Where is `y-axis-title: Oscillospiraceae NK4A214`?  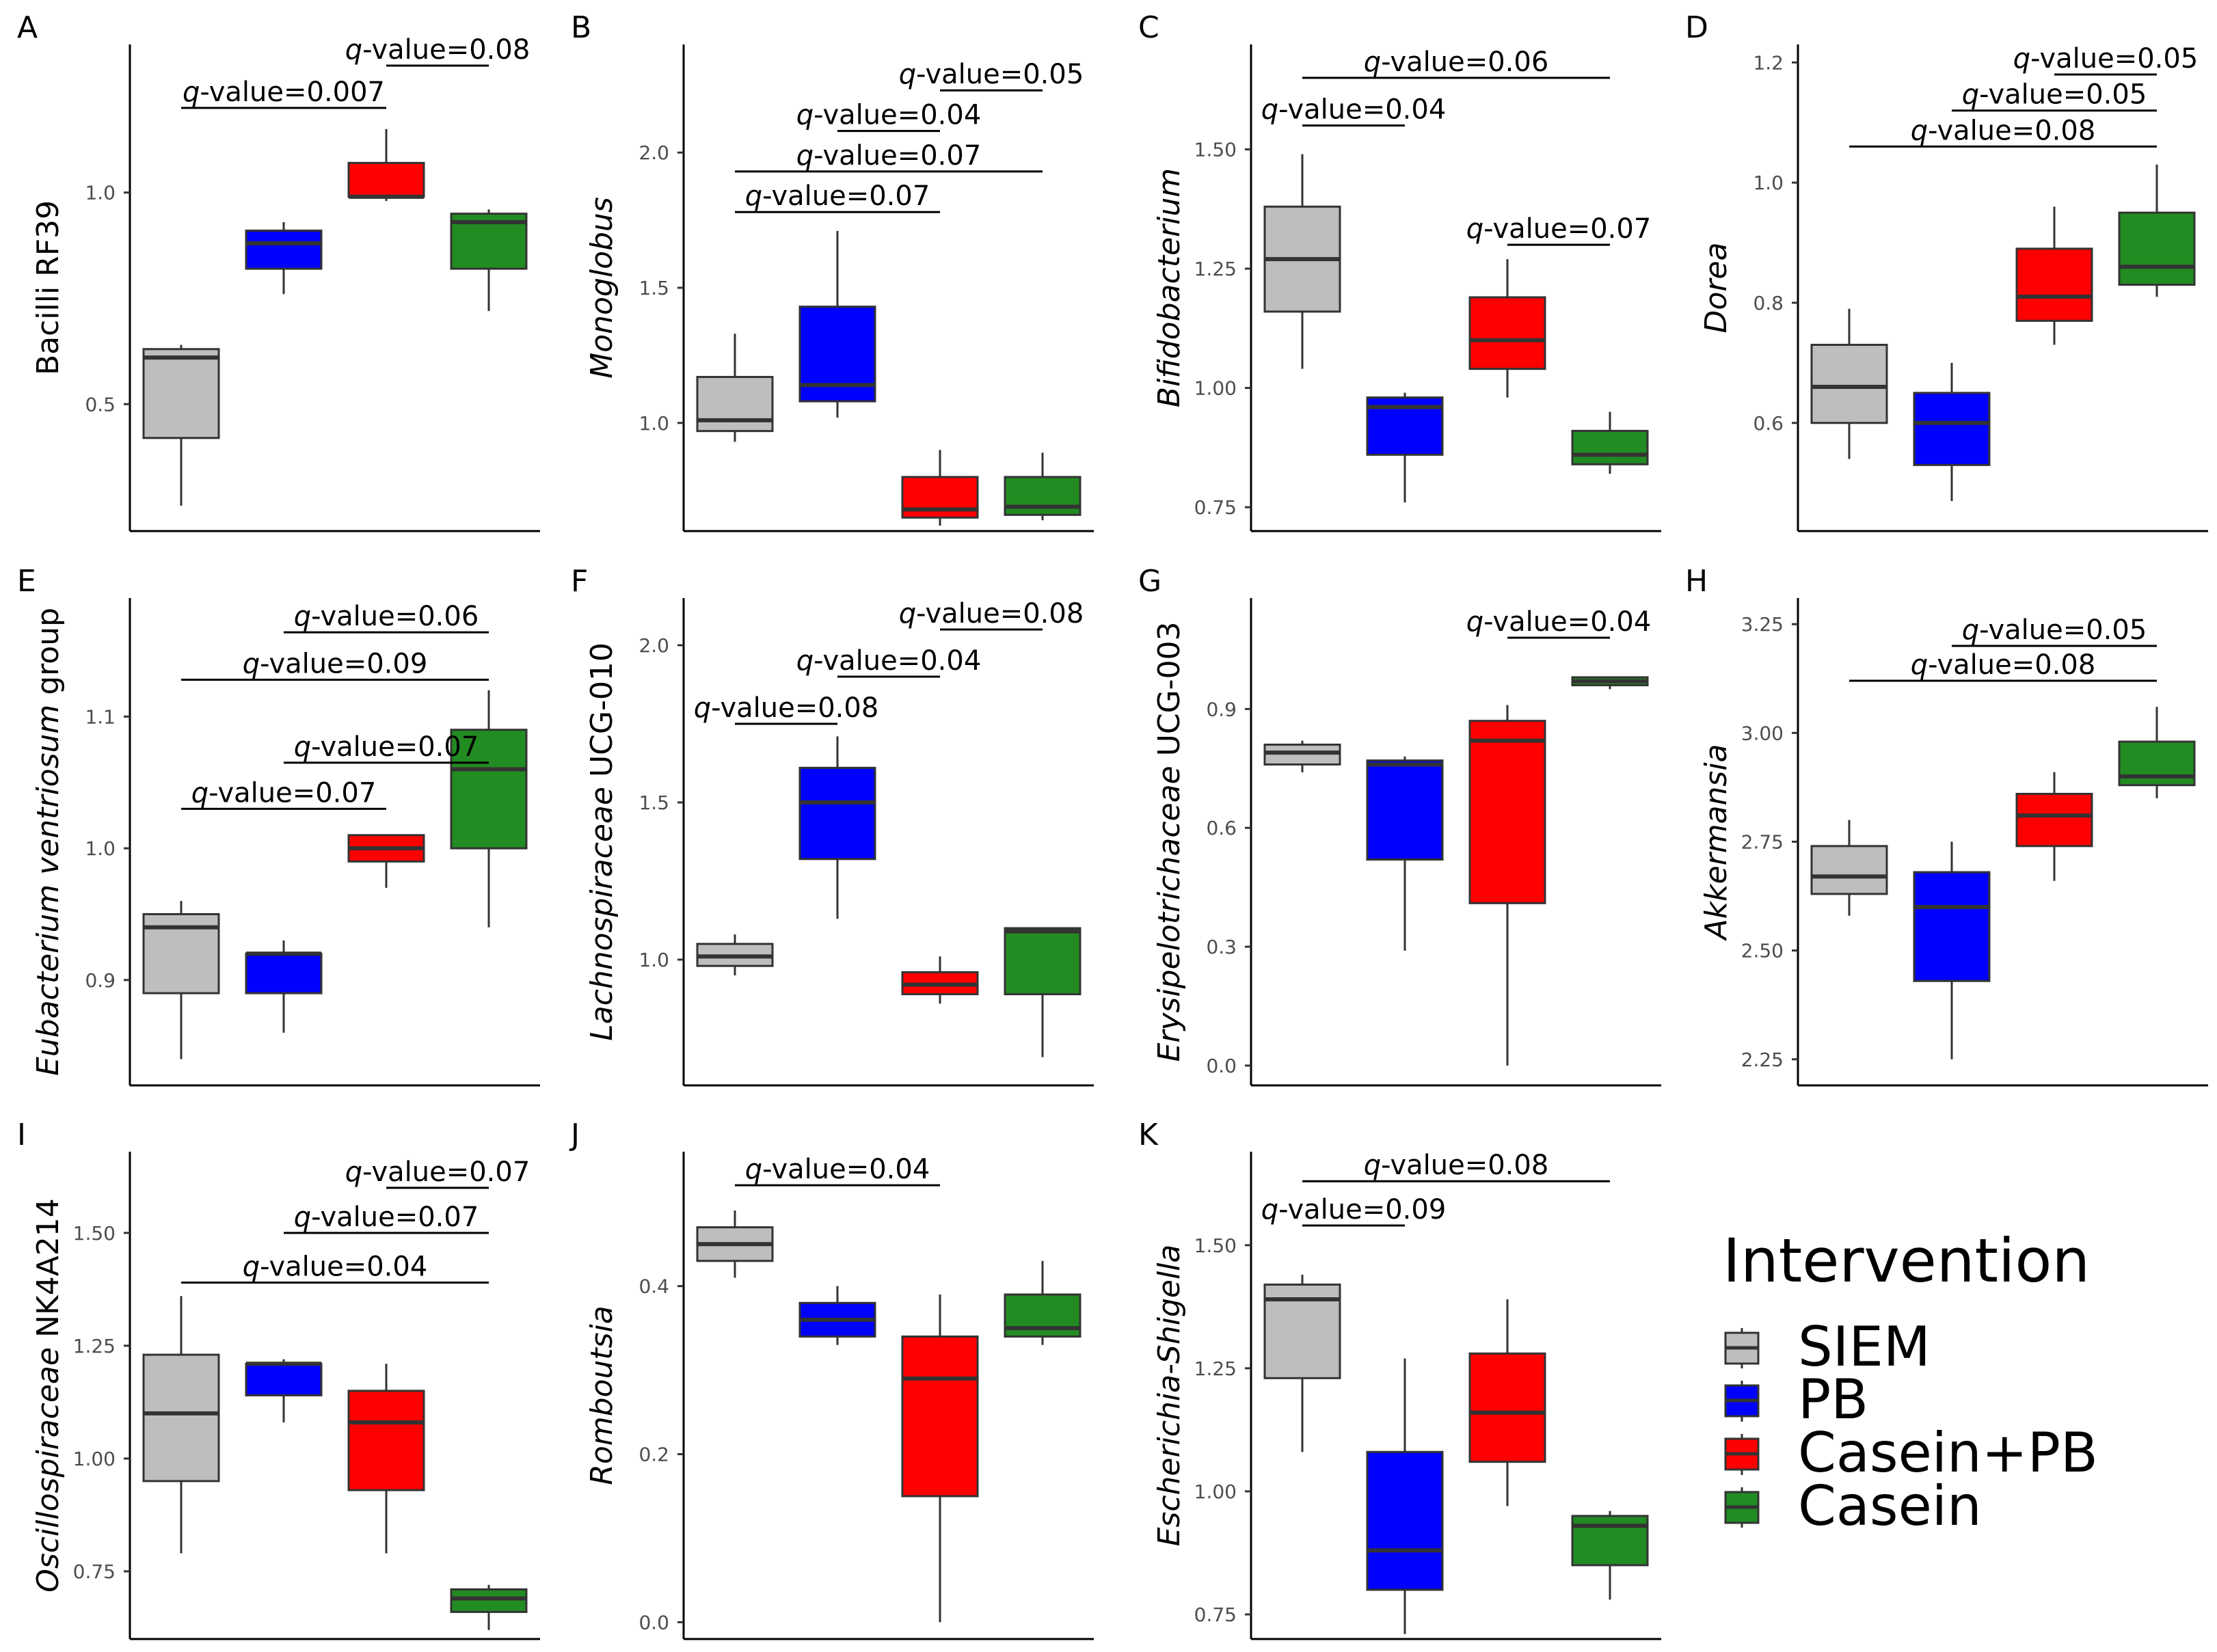
y-axis-title: Oscillospiraceae NK4A214 is located at coordinates (48, 1395).